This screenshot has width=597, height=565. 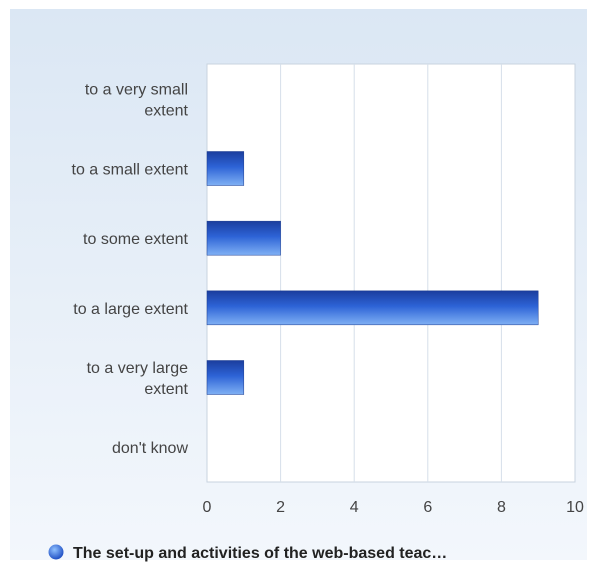 I want to click on x-tick-label: 0, so click(x=207, y=507).